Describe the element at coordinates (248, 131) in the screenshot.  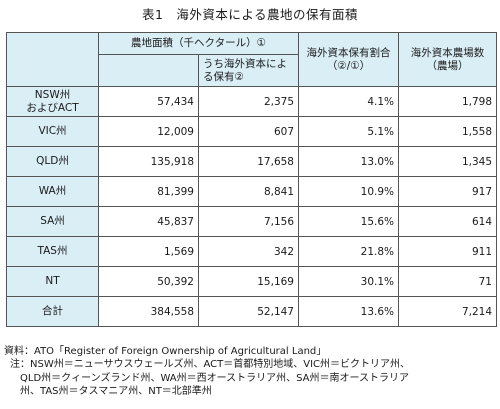
I see `cell-foreign-owned: 607` at that location.